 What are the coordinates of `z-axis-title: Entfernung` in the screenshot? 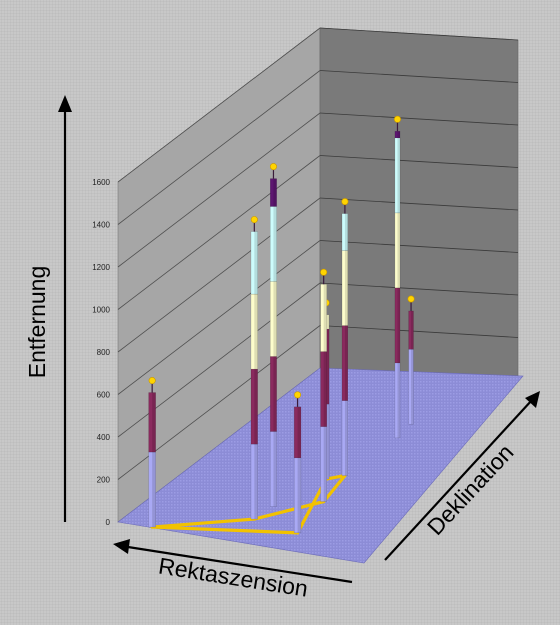 It's located at (37, 322).